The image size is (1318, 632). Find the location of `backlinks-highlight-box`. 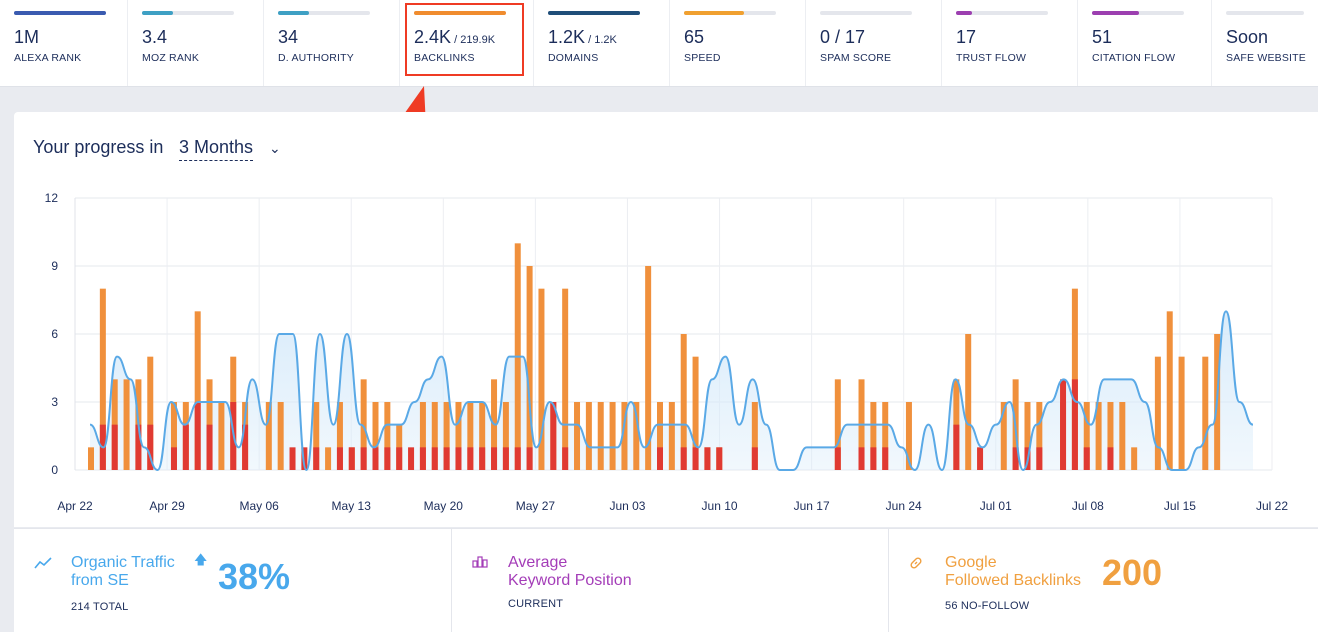

backlinks-highlight-box is located at coordinates (464, 39).